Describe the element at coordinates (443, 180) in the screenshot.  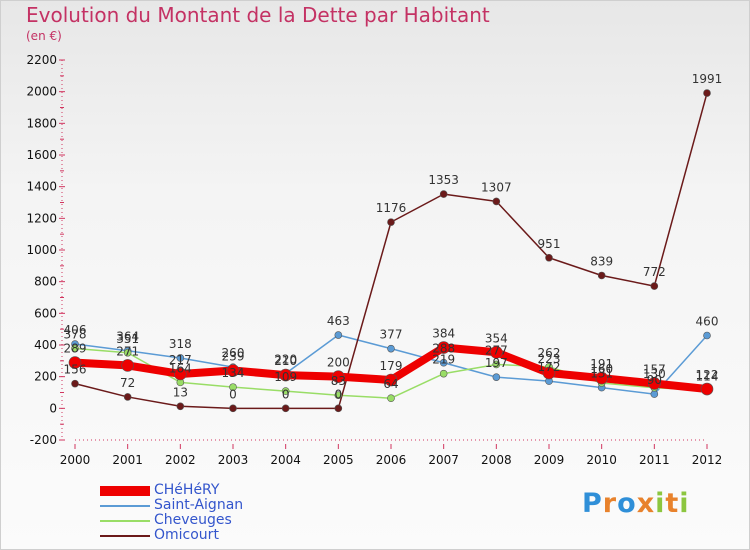
I see `data-label: 1353` at that location.